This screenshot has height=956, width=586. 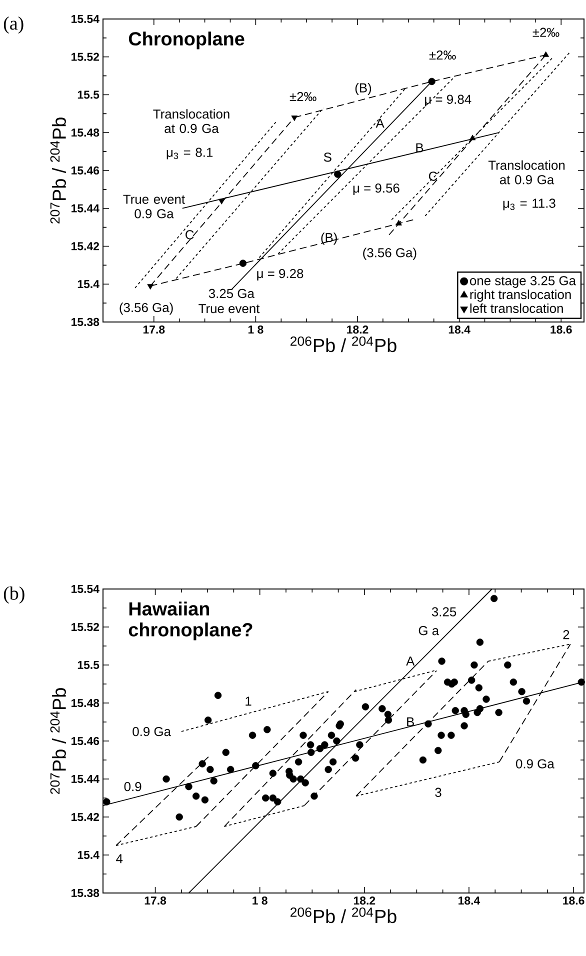 What do you see at coordinates (231, 293) in the screenshot?
I see `annotation: 3.25 Ga` at bounding box center [231, 293].